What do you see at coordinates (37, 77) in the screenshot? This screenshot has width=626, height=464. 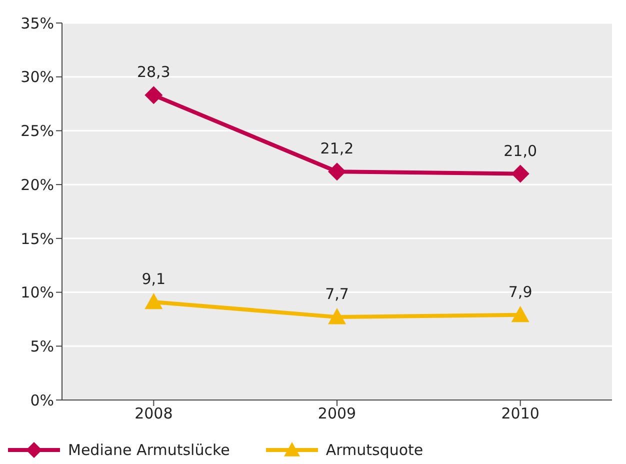 I see `y-tick-label: 30%` at bounding box center [37, 77].